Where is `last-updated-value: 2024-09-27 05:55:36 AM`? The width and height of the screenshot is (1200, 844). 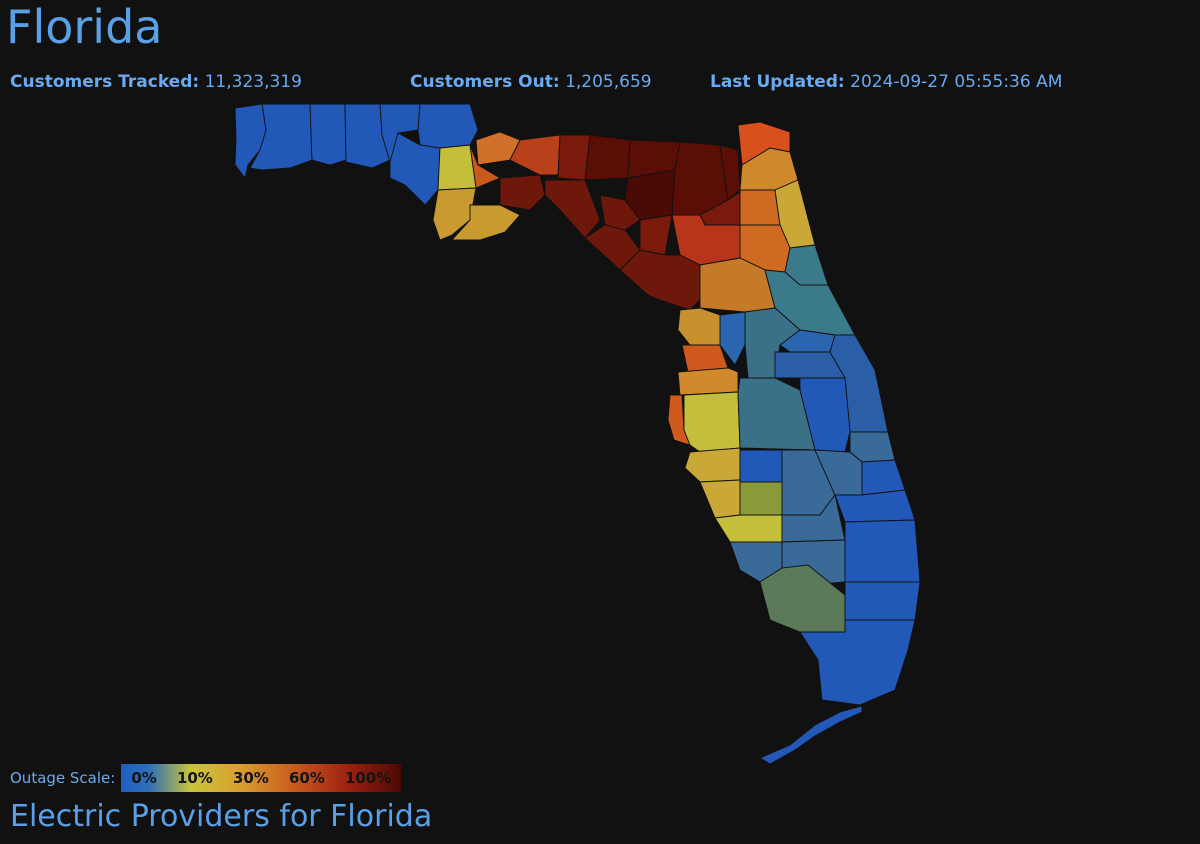
last-updated-value: 2024-09-27 05:55:36 AM is located at coordinates (956, 82).